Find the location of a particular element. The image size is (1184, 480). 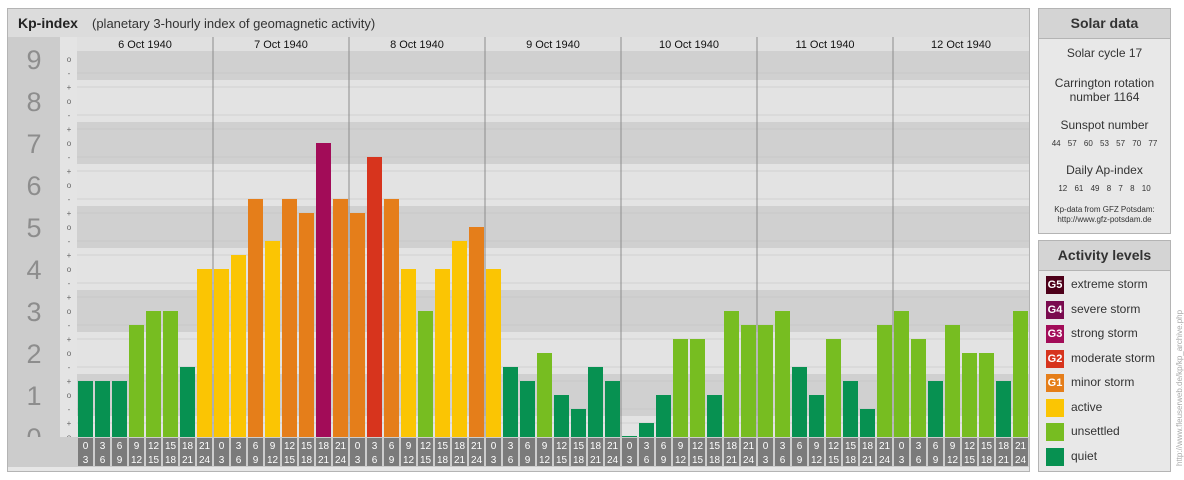

ap-index-values: 12 61 49 8 7 8 10 is located at coordinates (1104, 188).